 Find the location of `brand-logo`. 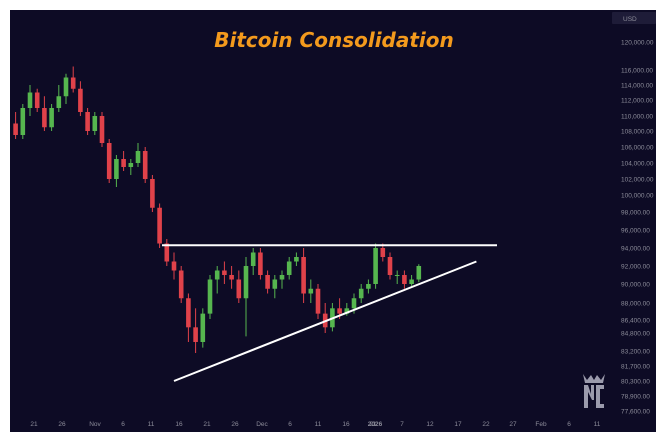

brand-logo is located at coordinates (594, 391).